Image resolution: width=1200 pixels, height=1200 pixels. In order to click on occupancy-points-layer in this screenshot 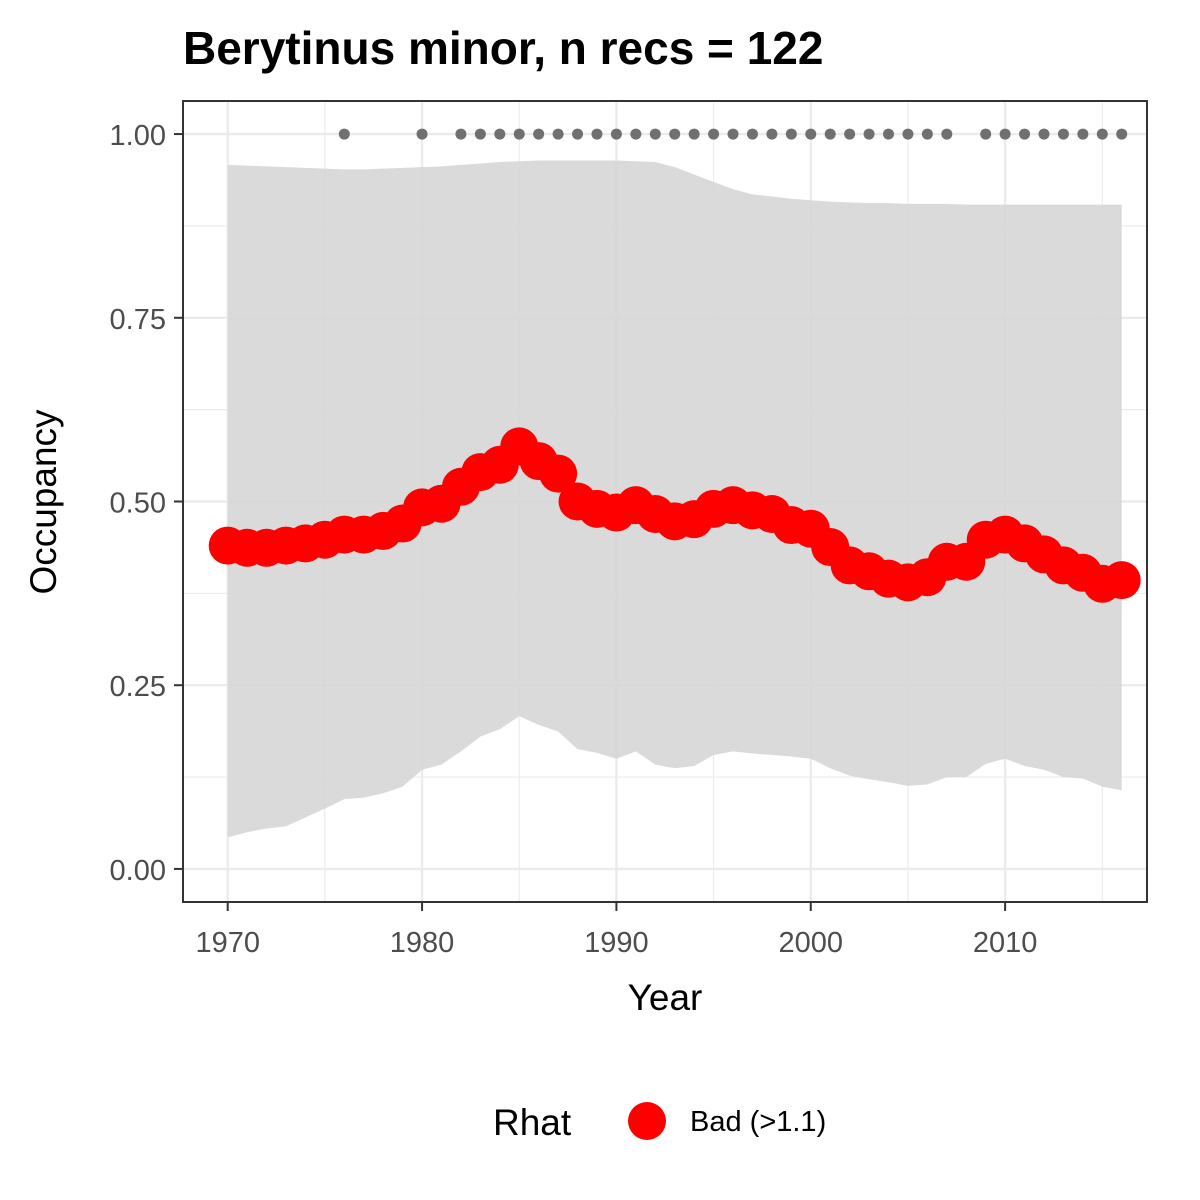, I will do `click(674, 515)`.